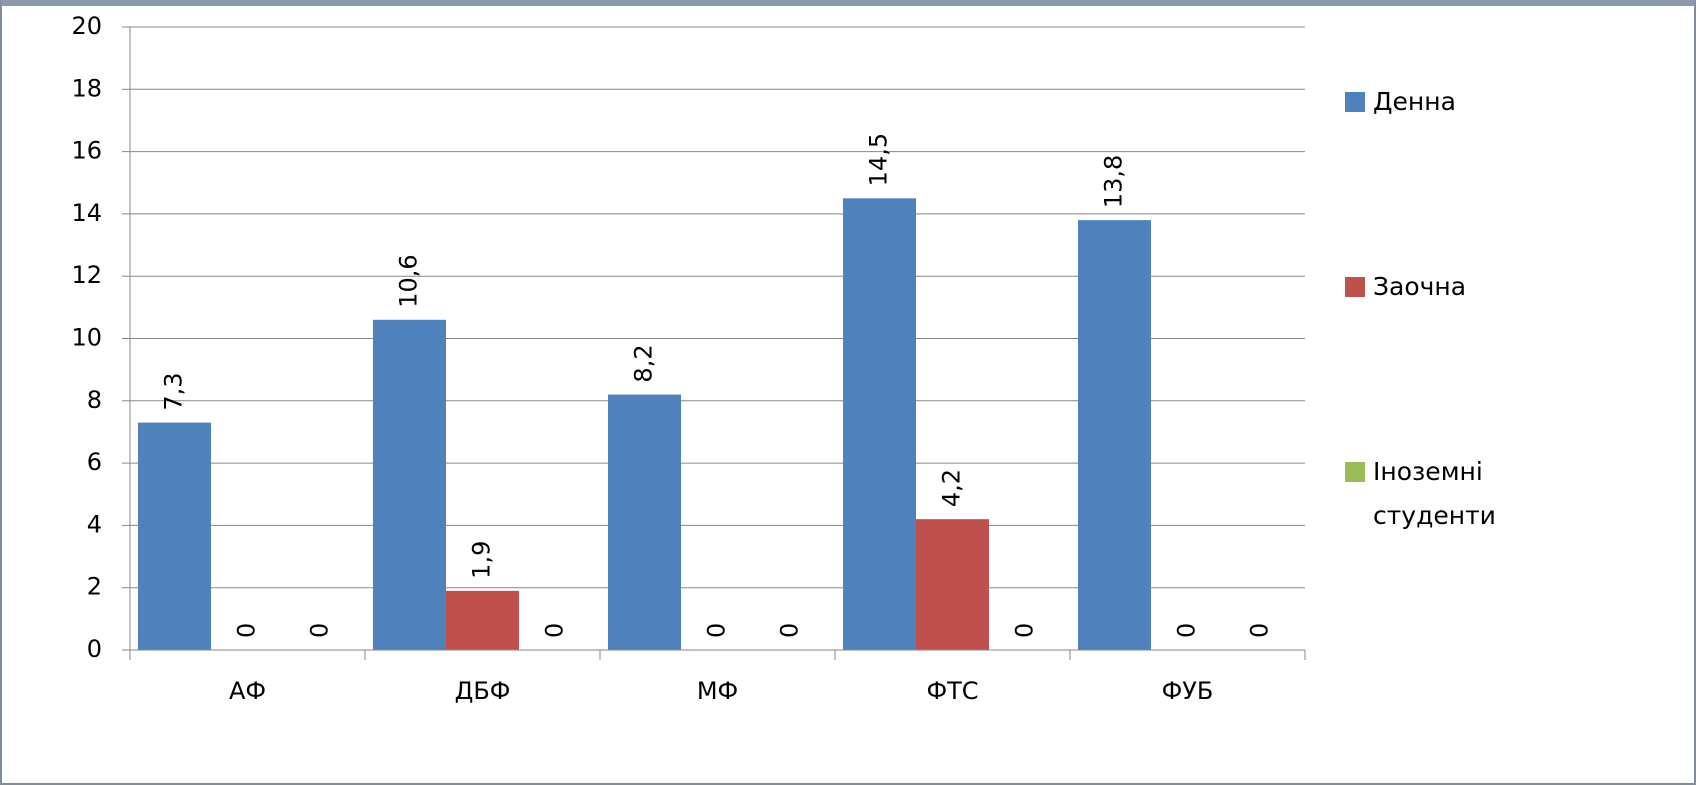 Image resolution: width=1696 pixels, height=785 pixels. Describe the element at coordinates (86, 338) in the screenshot. I see `y-tick-label: 10` at that location.